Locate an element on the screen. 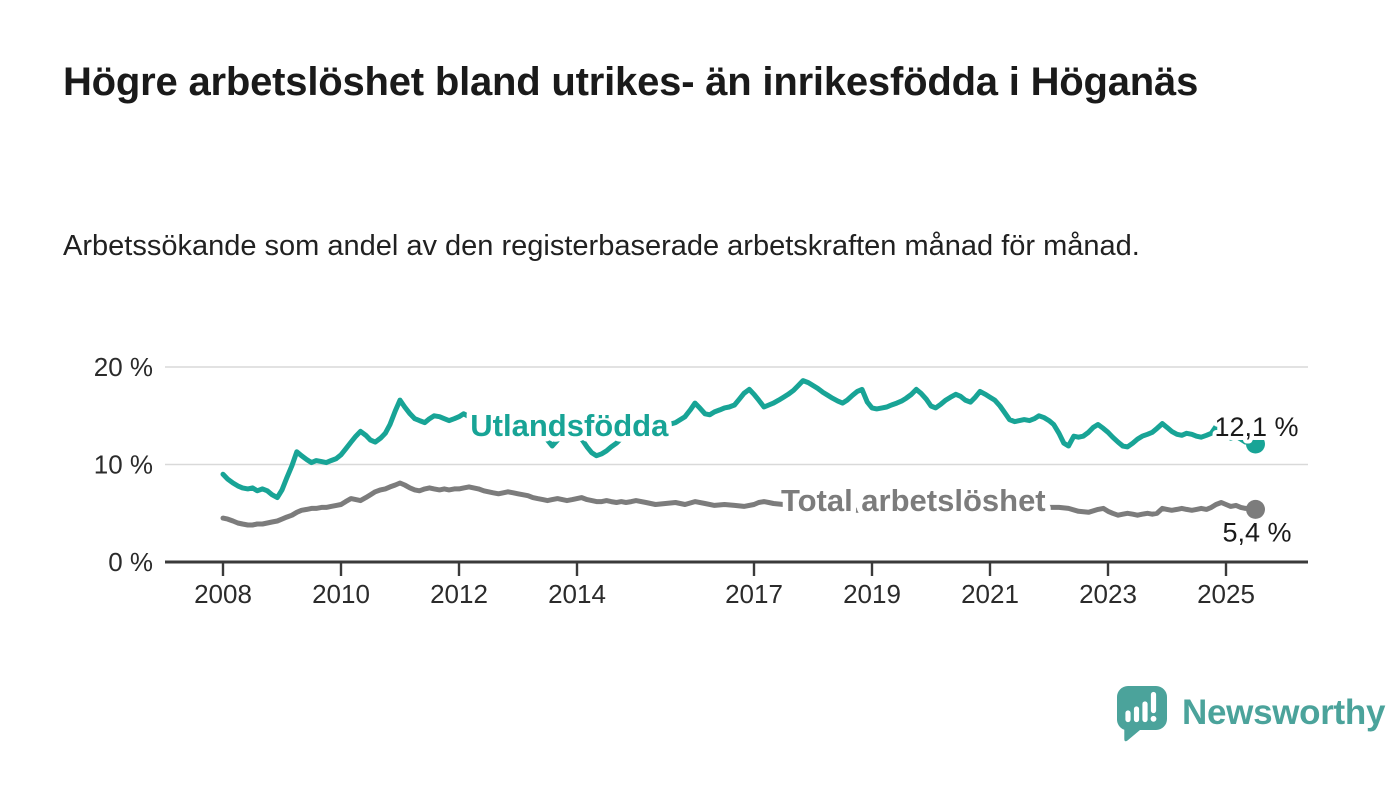  series-line-total is located at coordinates (739, 504).